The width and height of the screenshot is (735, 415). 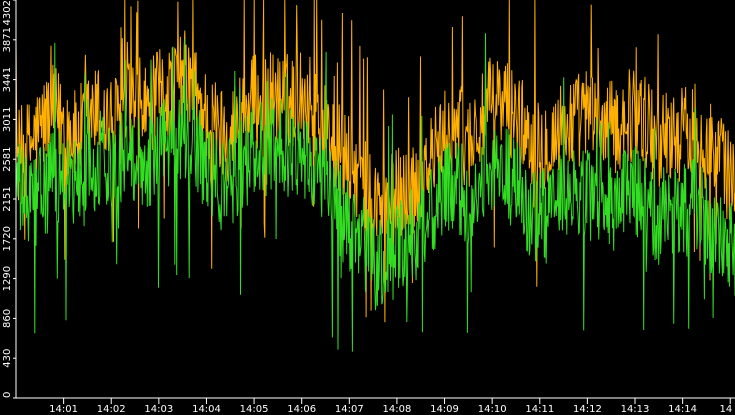 What do you see at coordinates (7, 119) in the screenshot?
I see `y-tick-label: 3011` at bounding box center [7, 119].